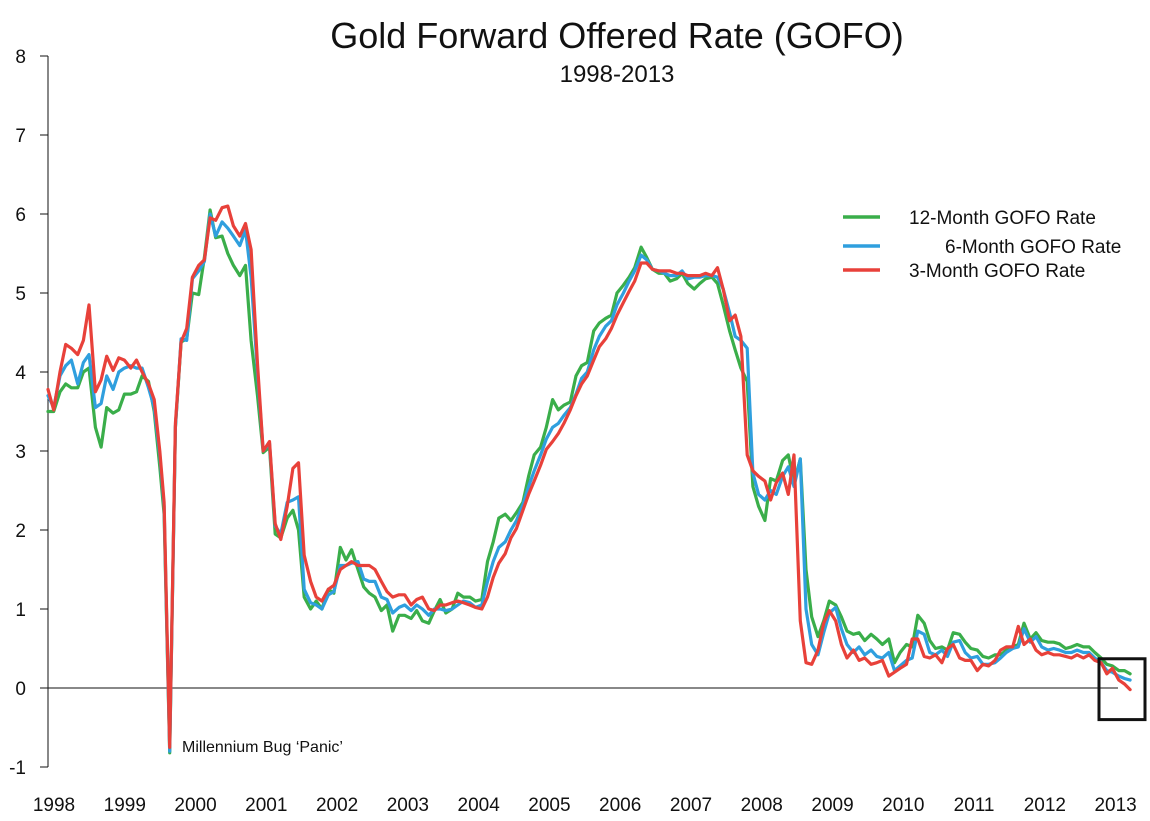  I want to click on x-tick-label: 1999, so click(125, 805).